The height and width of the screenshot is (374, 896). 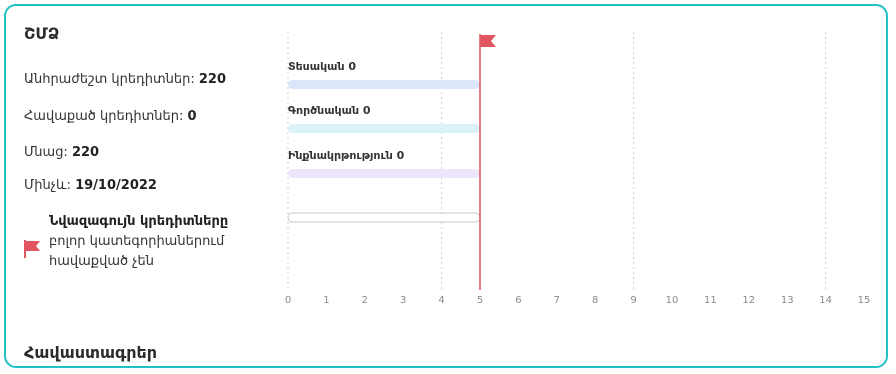 I want to click on x-tick-label: 6, so click(x=518, y=300).